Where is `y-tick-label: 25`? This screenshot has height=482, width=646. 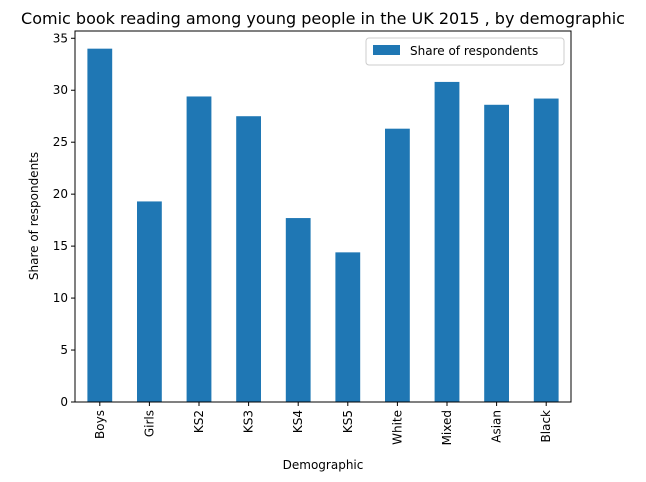
y-tick-label: 25 is located at coordinates (60, 142).